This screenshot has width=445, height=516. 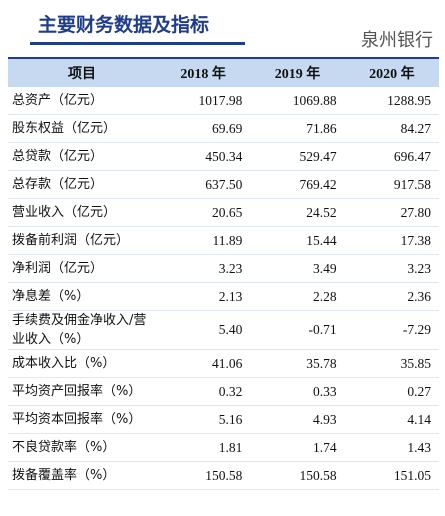 What do you see at coordinates (82, 419) in the screenshot?
I see `row-label: 平均资本回报率（%）` at bounding box center [82, 419].